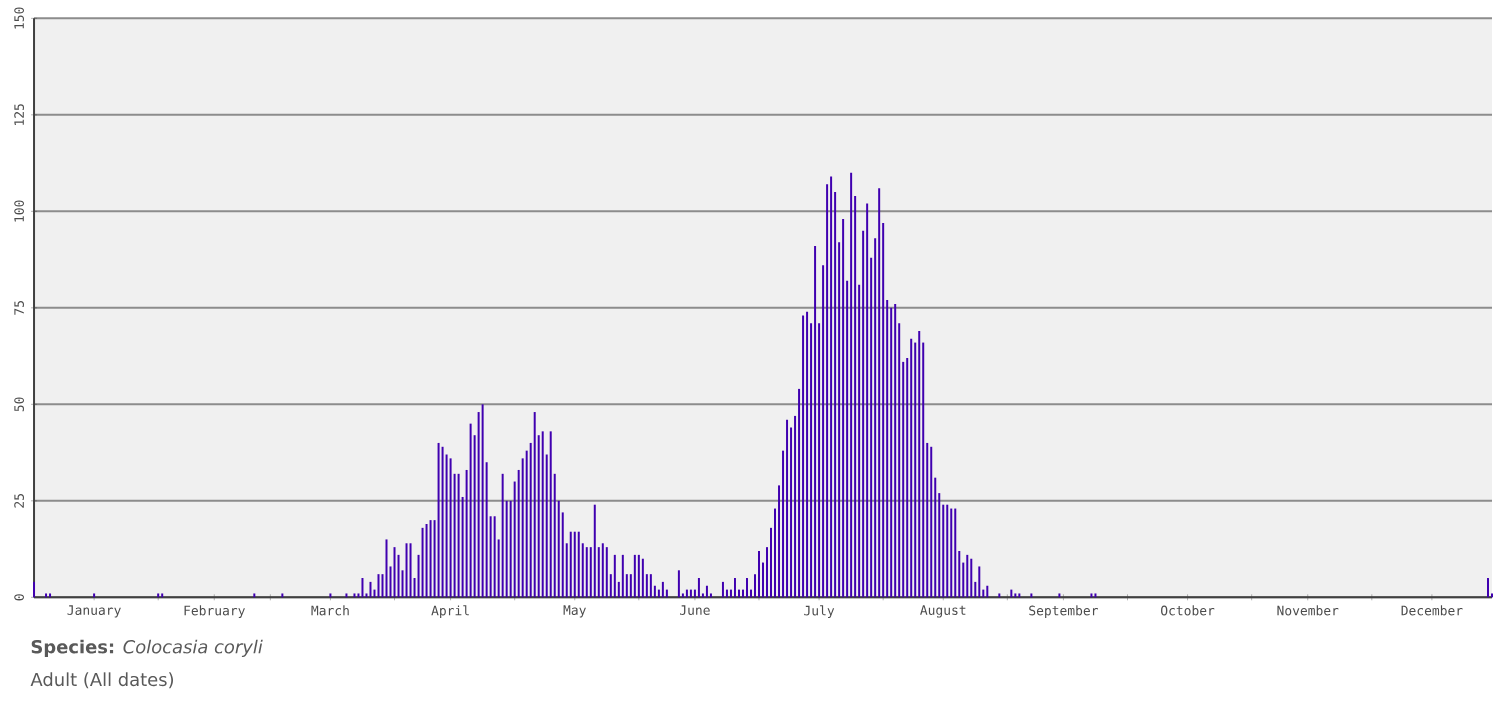 This screenshot has width=1510, height=708. Describe the element at coordinates (102, 680) in the screenshot. I see `text: Adult (All dates)` at that location.